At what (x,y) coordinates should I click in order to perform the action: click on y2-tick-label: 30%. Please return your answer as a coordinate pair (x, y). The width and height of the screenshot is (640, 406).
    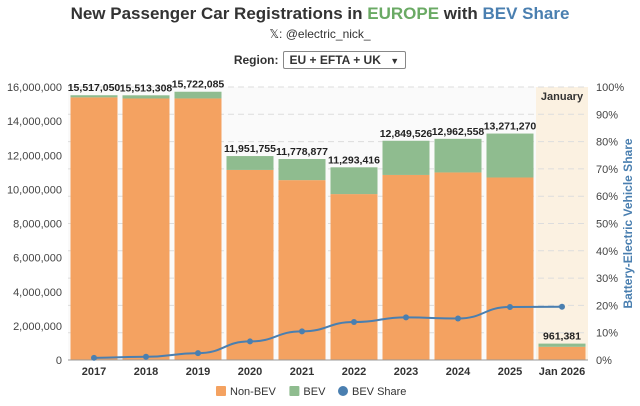
    Looking at the image, I should click on (607, 279).